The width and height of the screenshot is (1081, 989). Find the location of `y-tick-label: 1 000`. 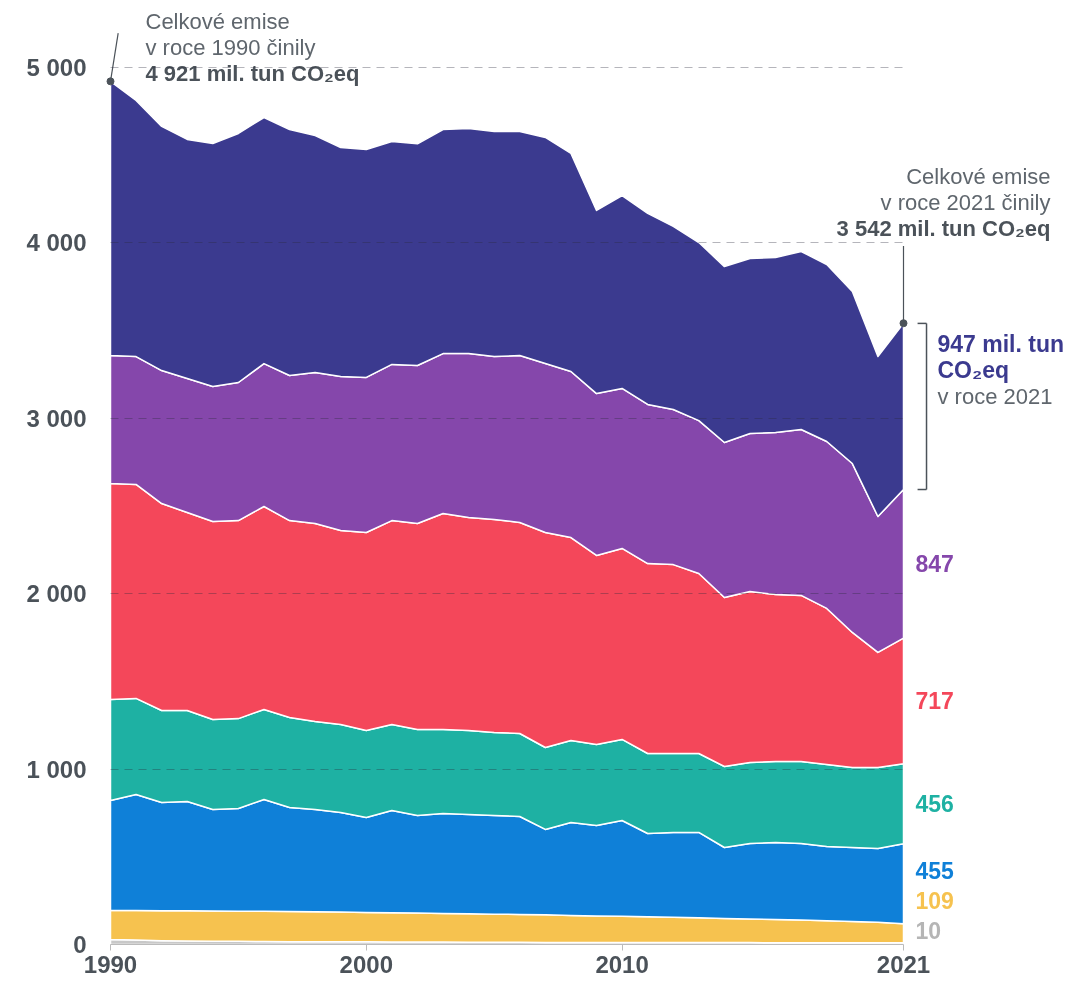

y-tick-label: 1 000 is located at coordinates (56, 769).